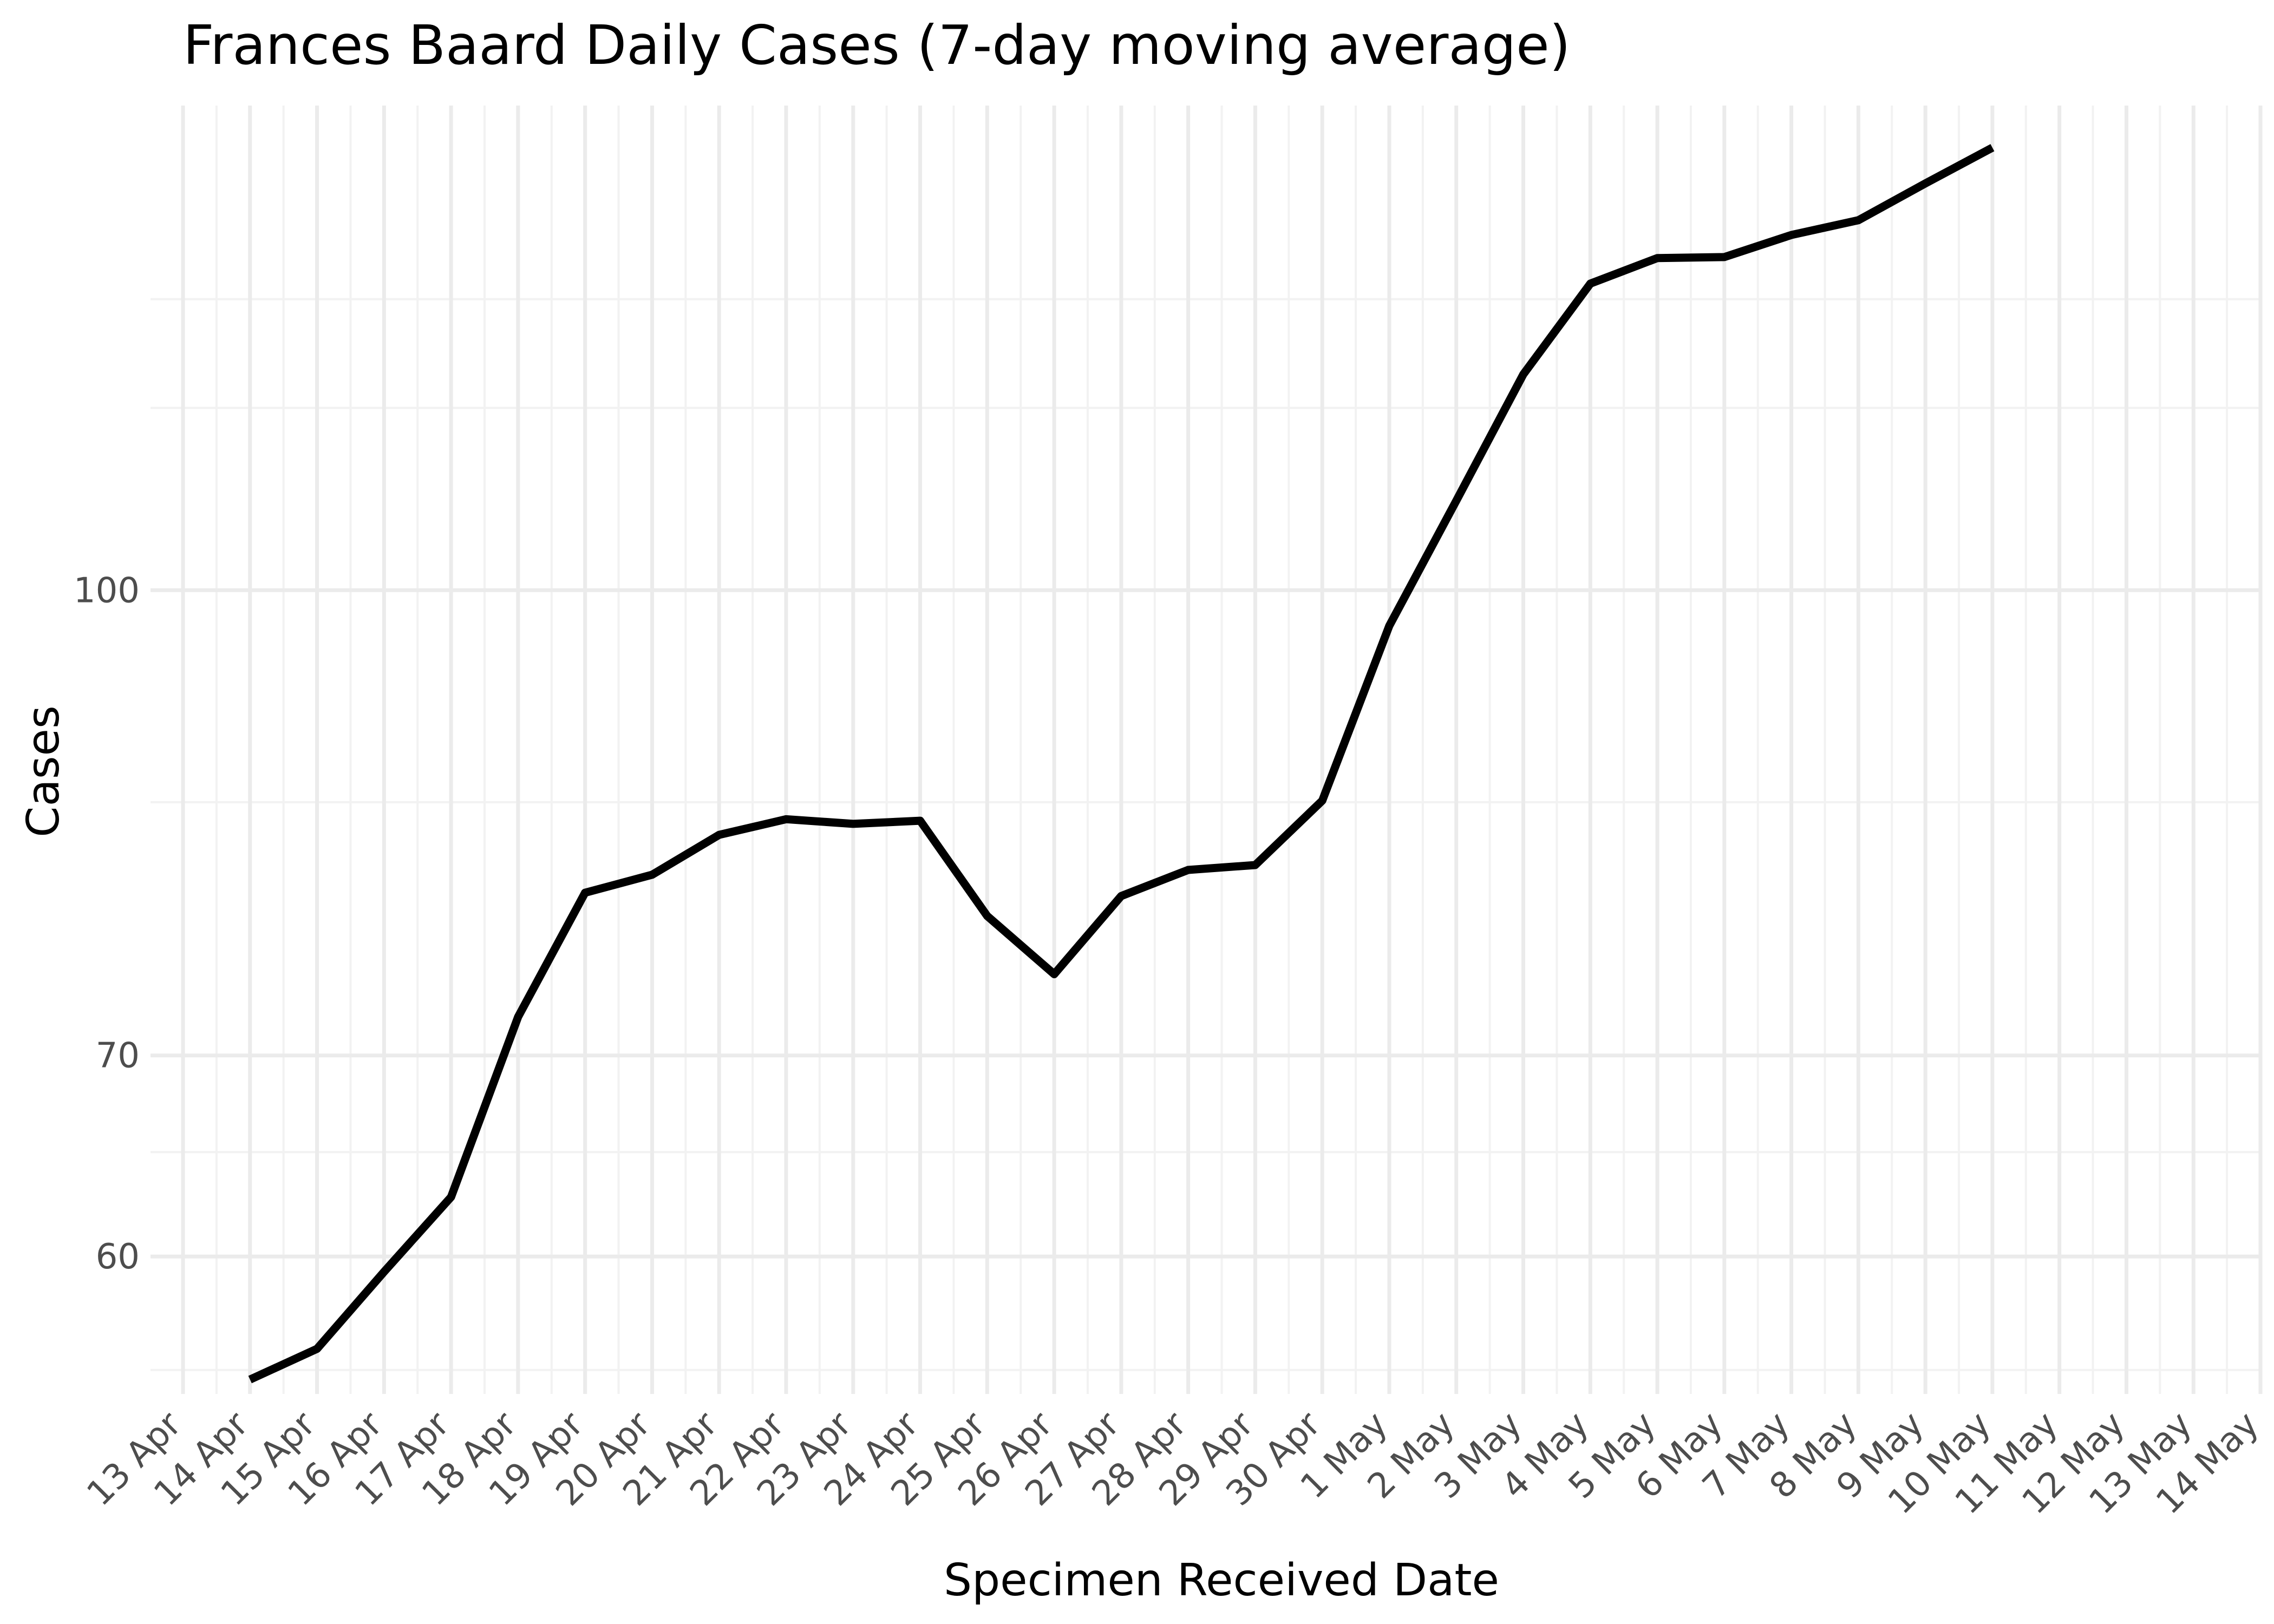  What do you see at coordinates (107, 591) in the screenshot?
I see `y-tick-label-100: 100` at bounding box center [107, 591].